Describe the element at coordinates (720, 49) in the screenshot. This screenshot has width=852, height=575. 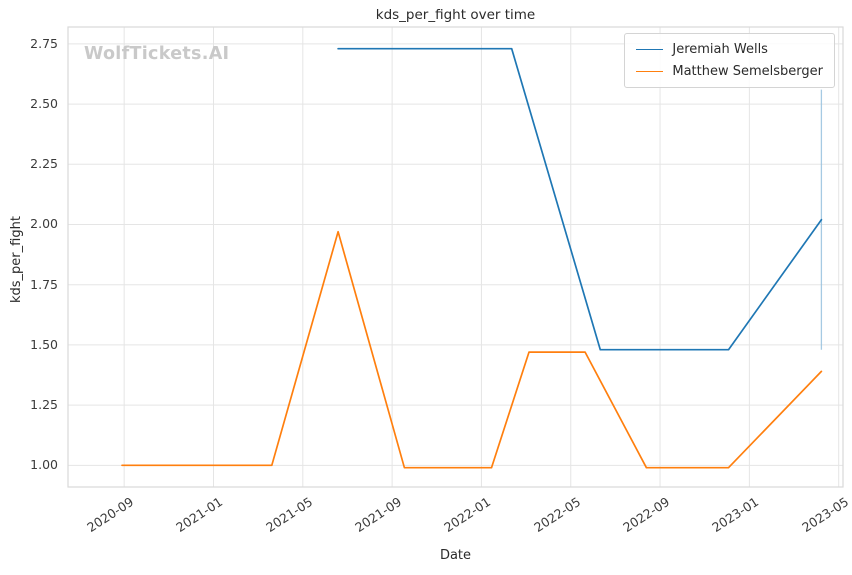
I see `legend-label: Jeremiah Wells` at that location.